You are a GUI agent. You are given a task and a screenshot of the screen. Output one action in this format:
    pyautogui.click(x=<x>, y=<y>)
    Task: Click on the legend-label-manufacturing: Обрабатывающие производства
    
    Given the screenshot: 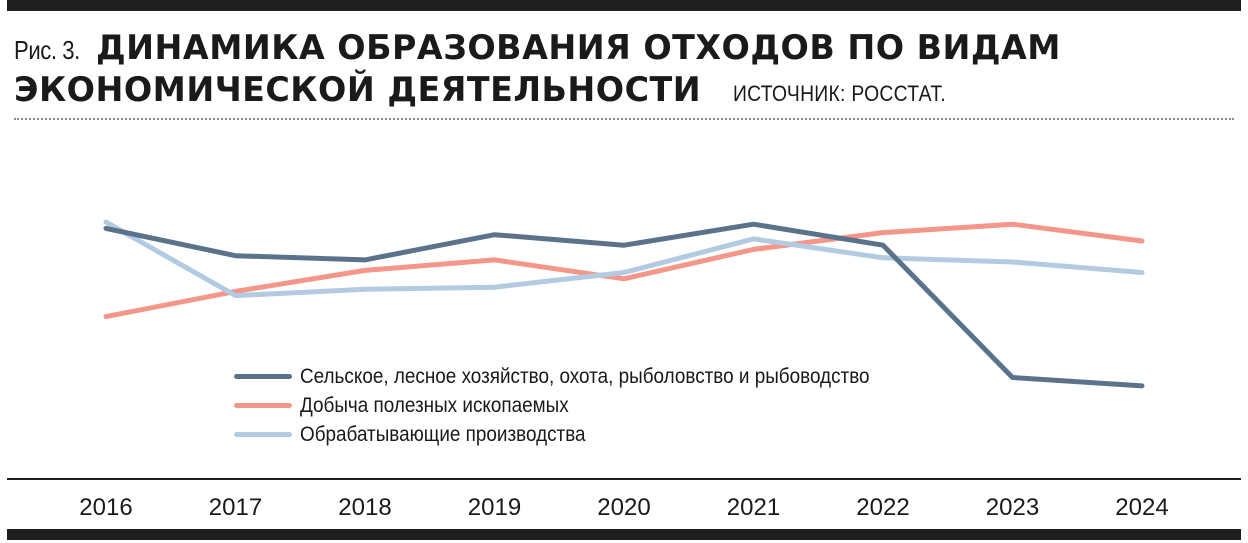 What is the action you would take?
    pyautogui.click(x=443, y=434)
    